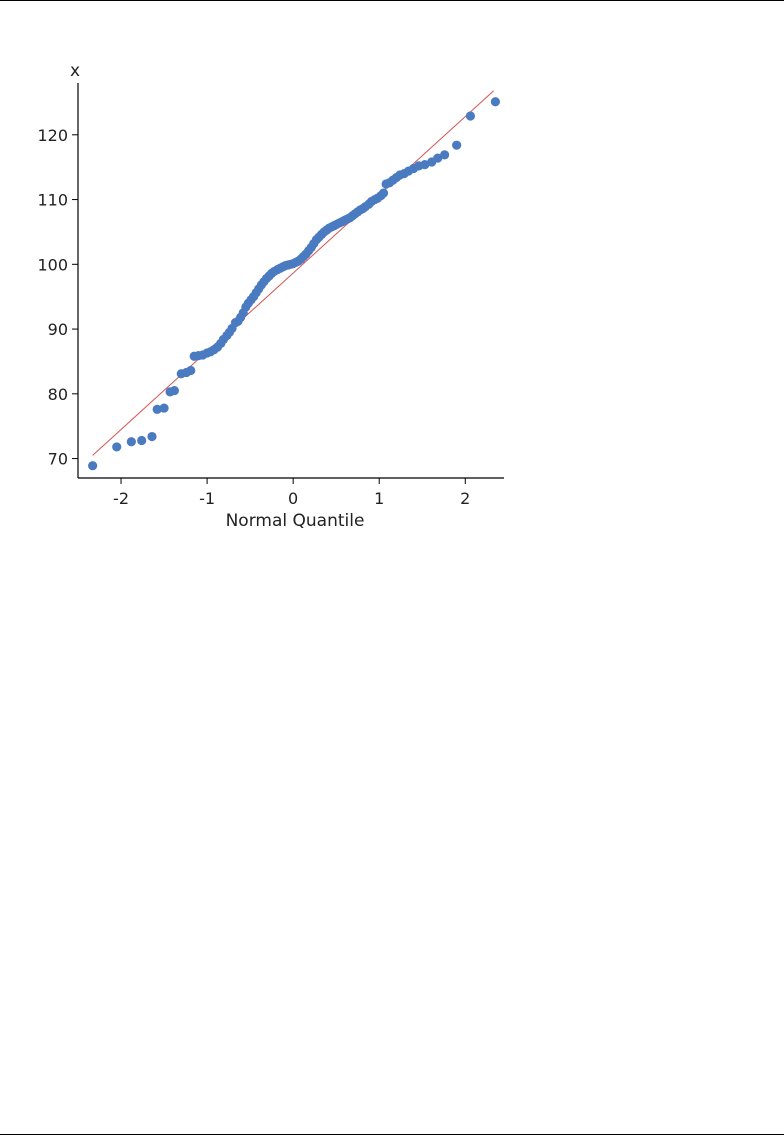 The width and height of the screenshot is (784, 1137). I want to click on y-tick-label: 80, so click(58, 394).